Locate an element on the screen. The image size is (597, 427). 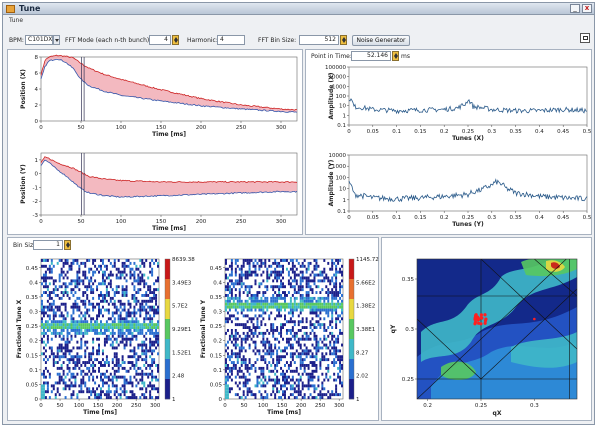
y-tick-label: 1 is located at coordinates (345, 201).